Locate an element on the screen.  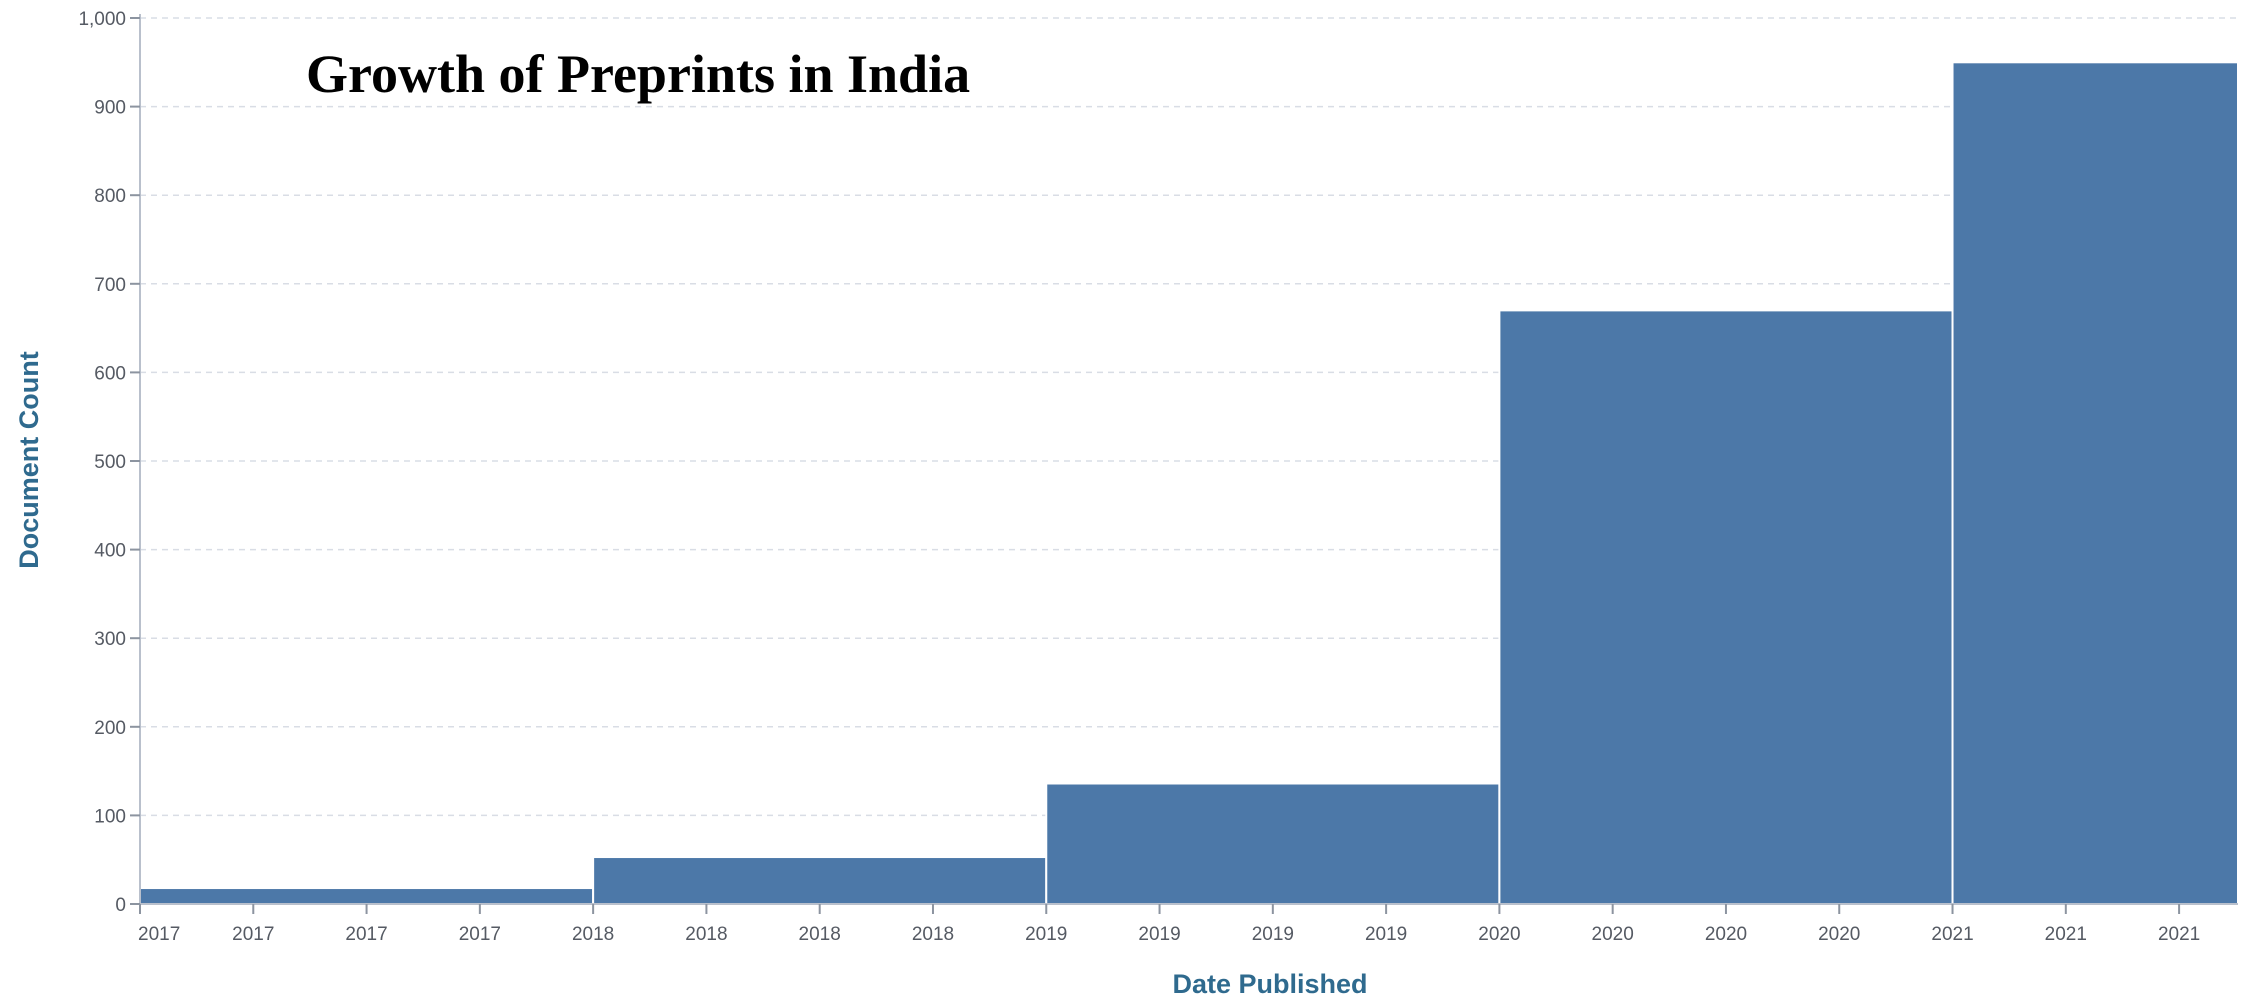
bar-2020 is located at coordinates (1726, 607).